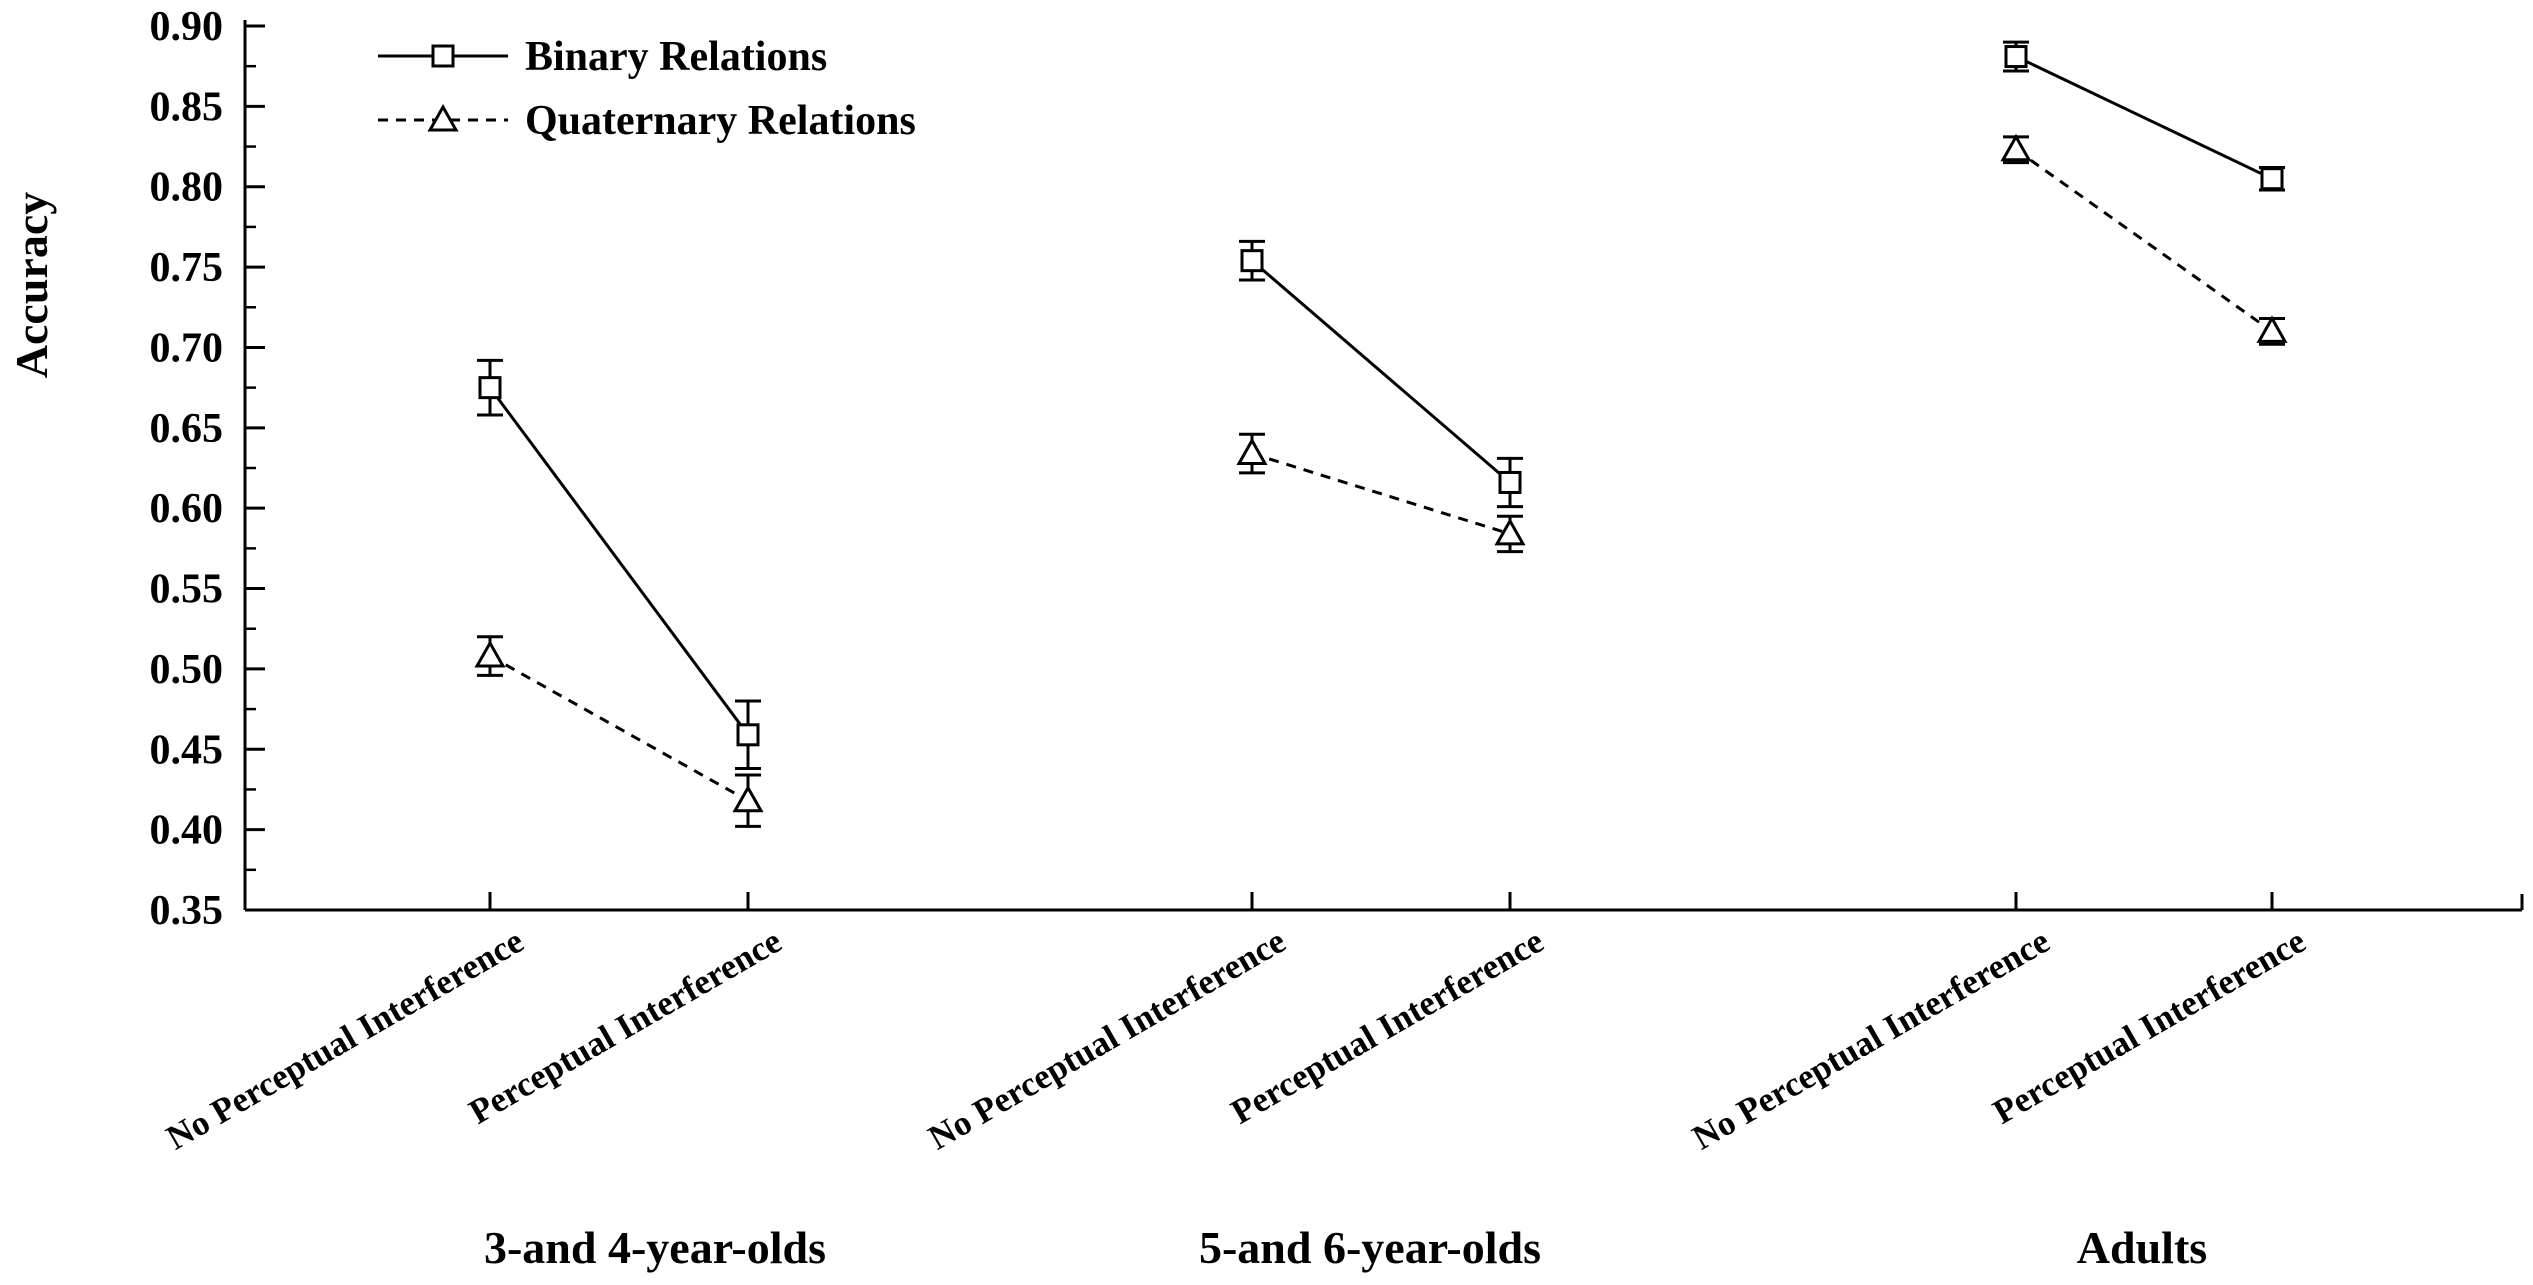 This screenshot has width=2533, height=1285. What do you see at coordinates (187, 348) in the screenshot?
I see `y-tick-label: 0.70` at bounding box center [187, 348].